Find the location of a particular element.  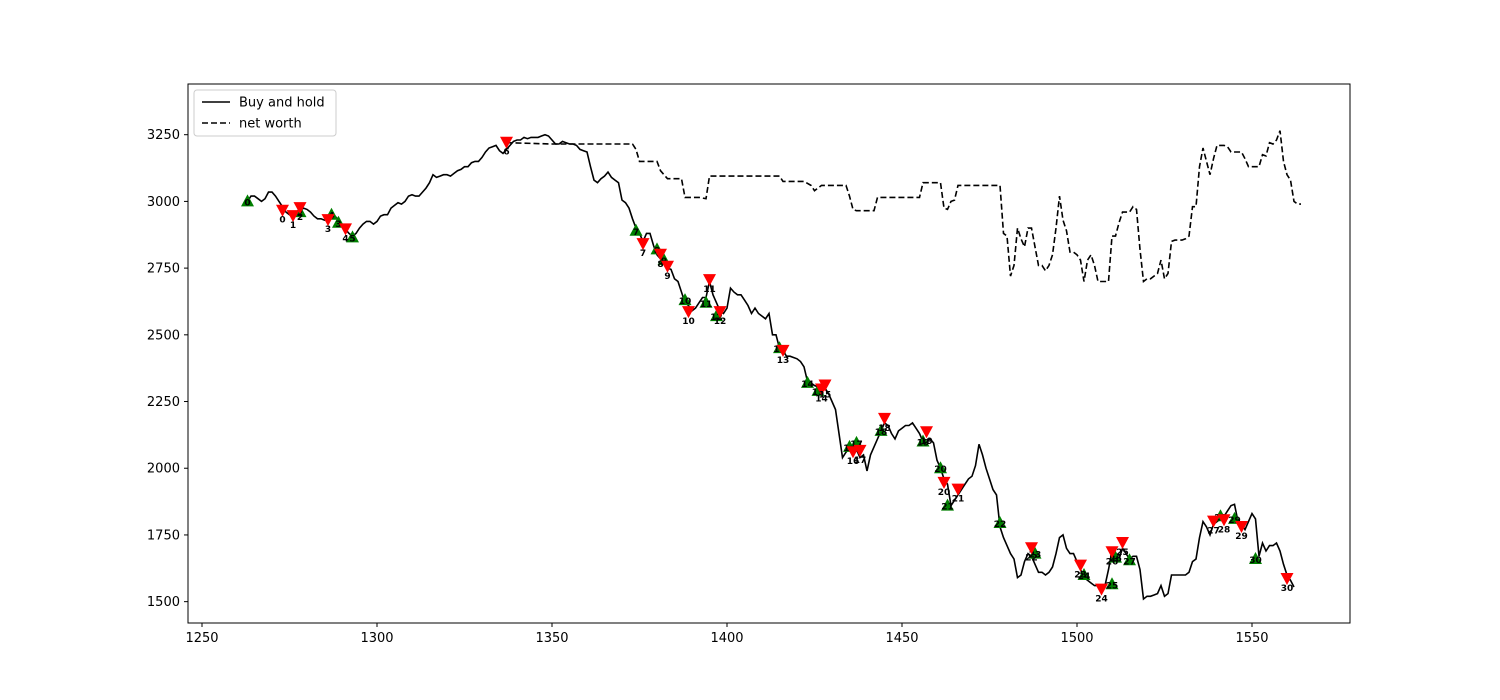

series-line-net-worth is located at coordinates (903, 207).